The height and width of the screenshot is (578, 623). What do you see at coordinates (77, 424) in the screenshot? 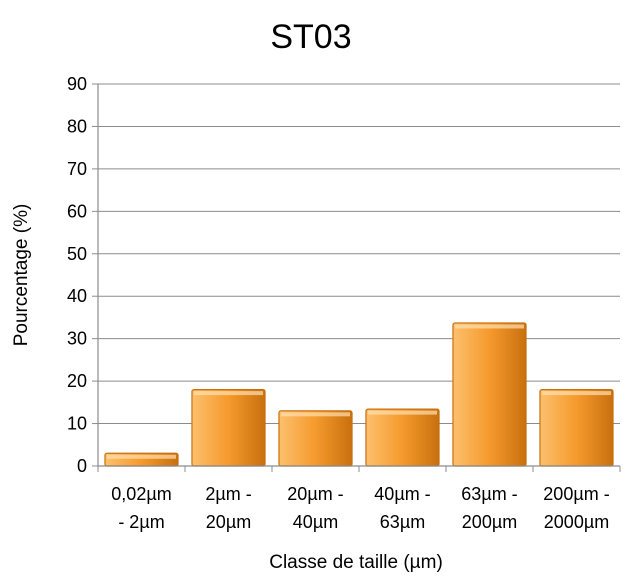
I see `y-tick-label: 10` at bounding box center [77, 424].